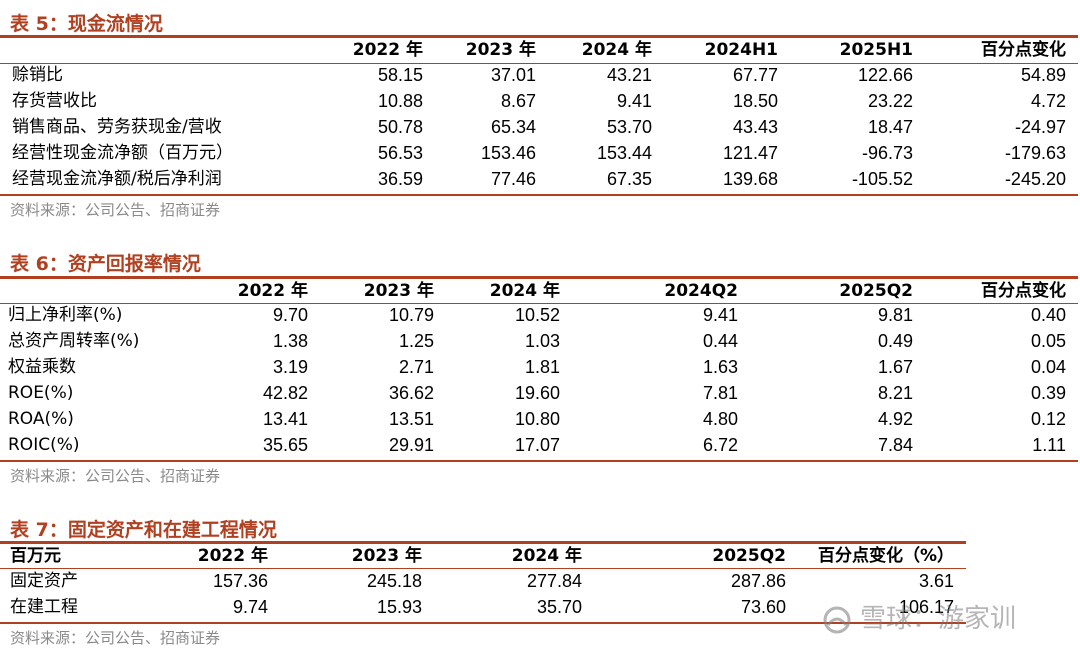 The height and width of the screenshot is (653, 1080). Describe the element at coordinates (539, 36) in the screenshot. I see `table-5-top-rule` at that location.